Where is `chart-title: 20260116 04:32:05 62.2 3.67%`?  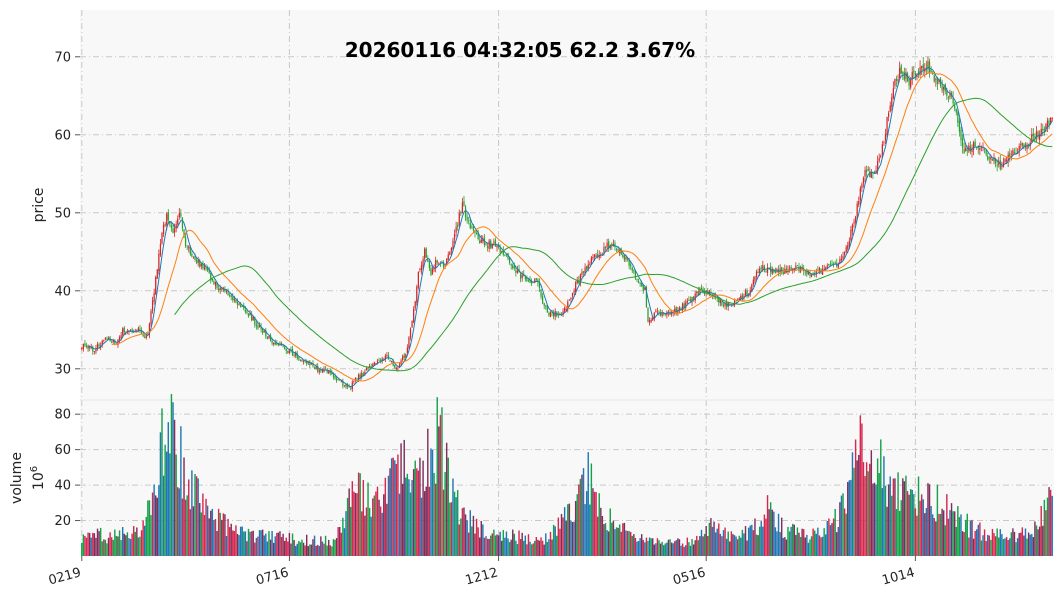 chart-title: 20260116 04:32:05 62.2 3.67% is located at coordinates (520, 50).